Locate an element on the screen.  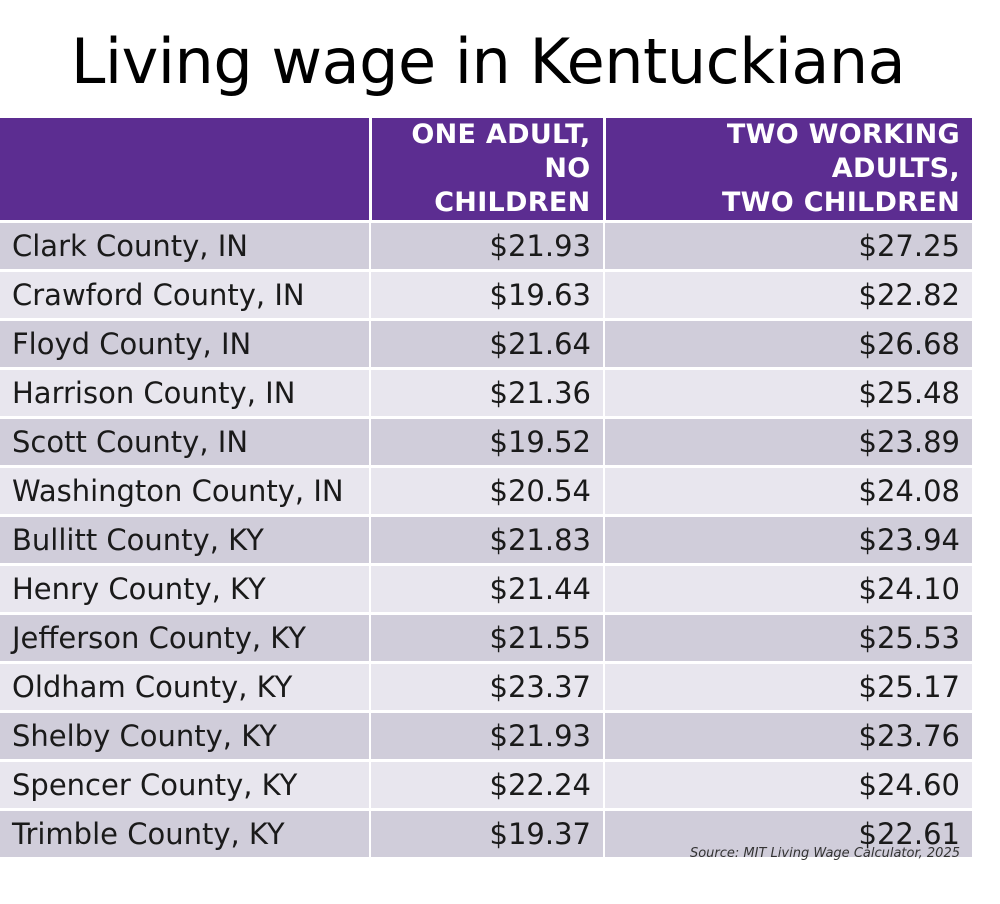
one-adult-wage-cell: $20.54 is located at coordinates (487, 491).